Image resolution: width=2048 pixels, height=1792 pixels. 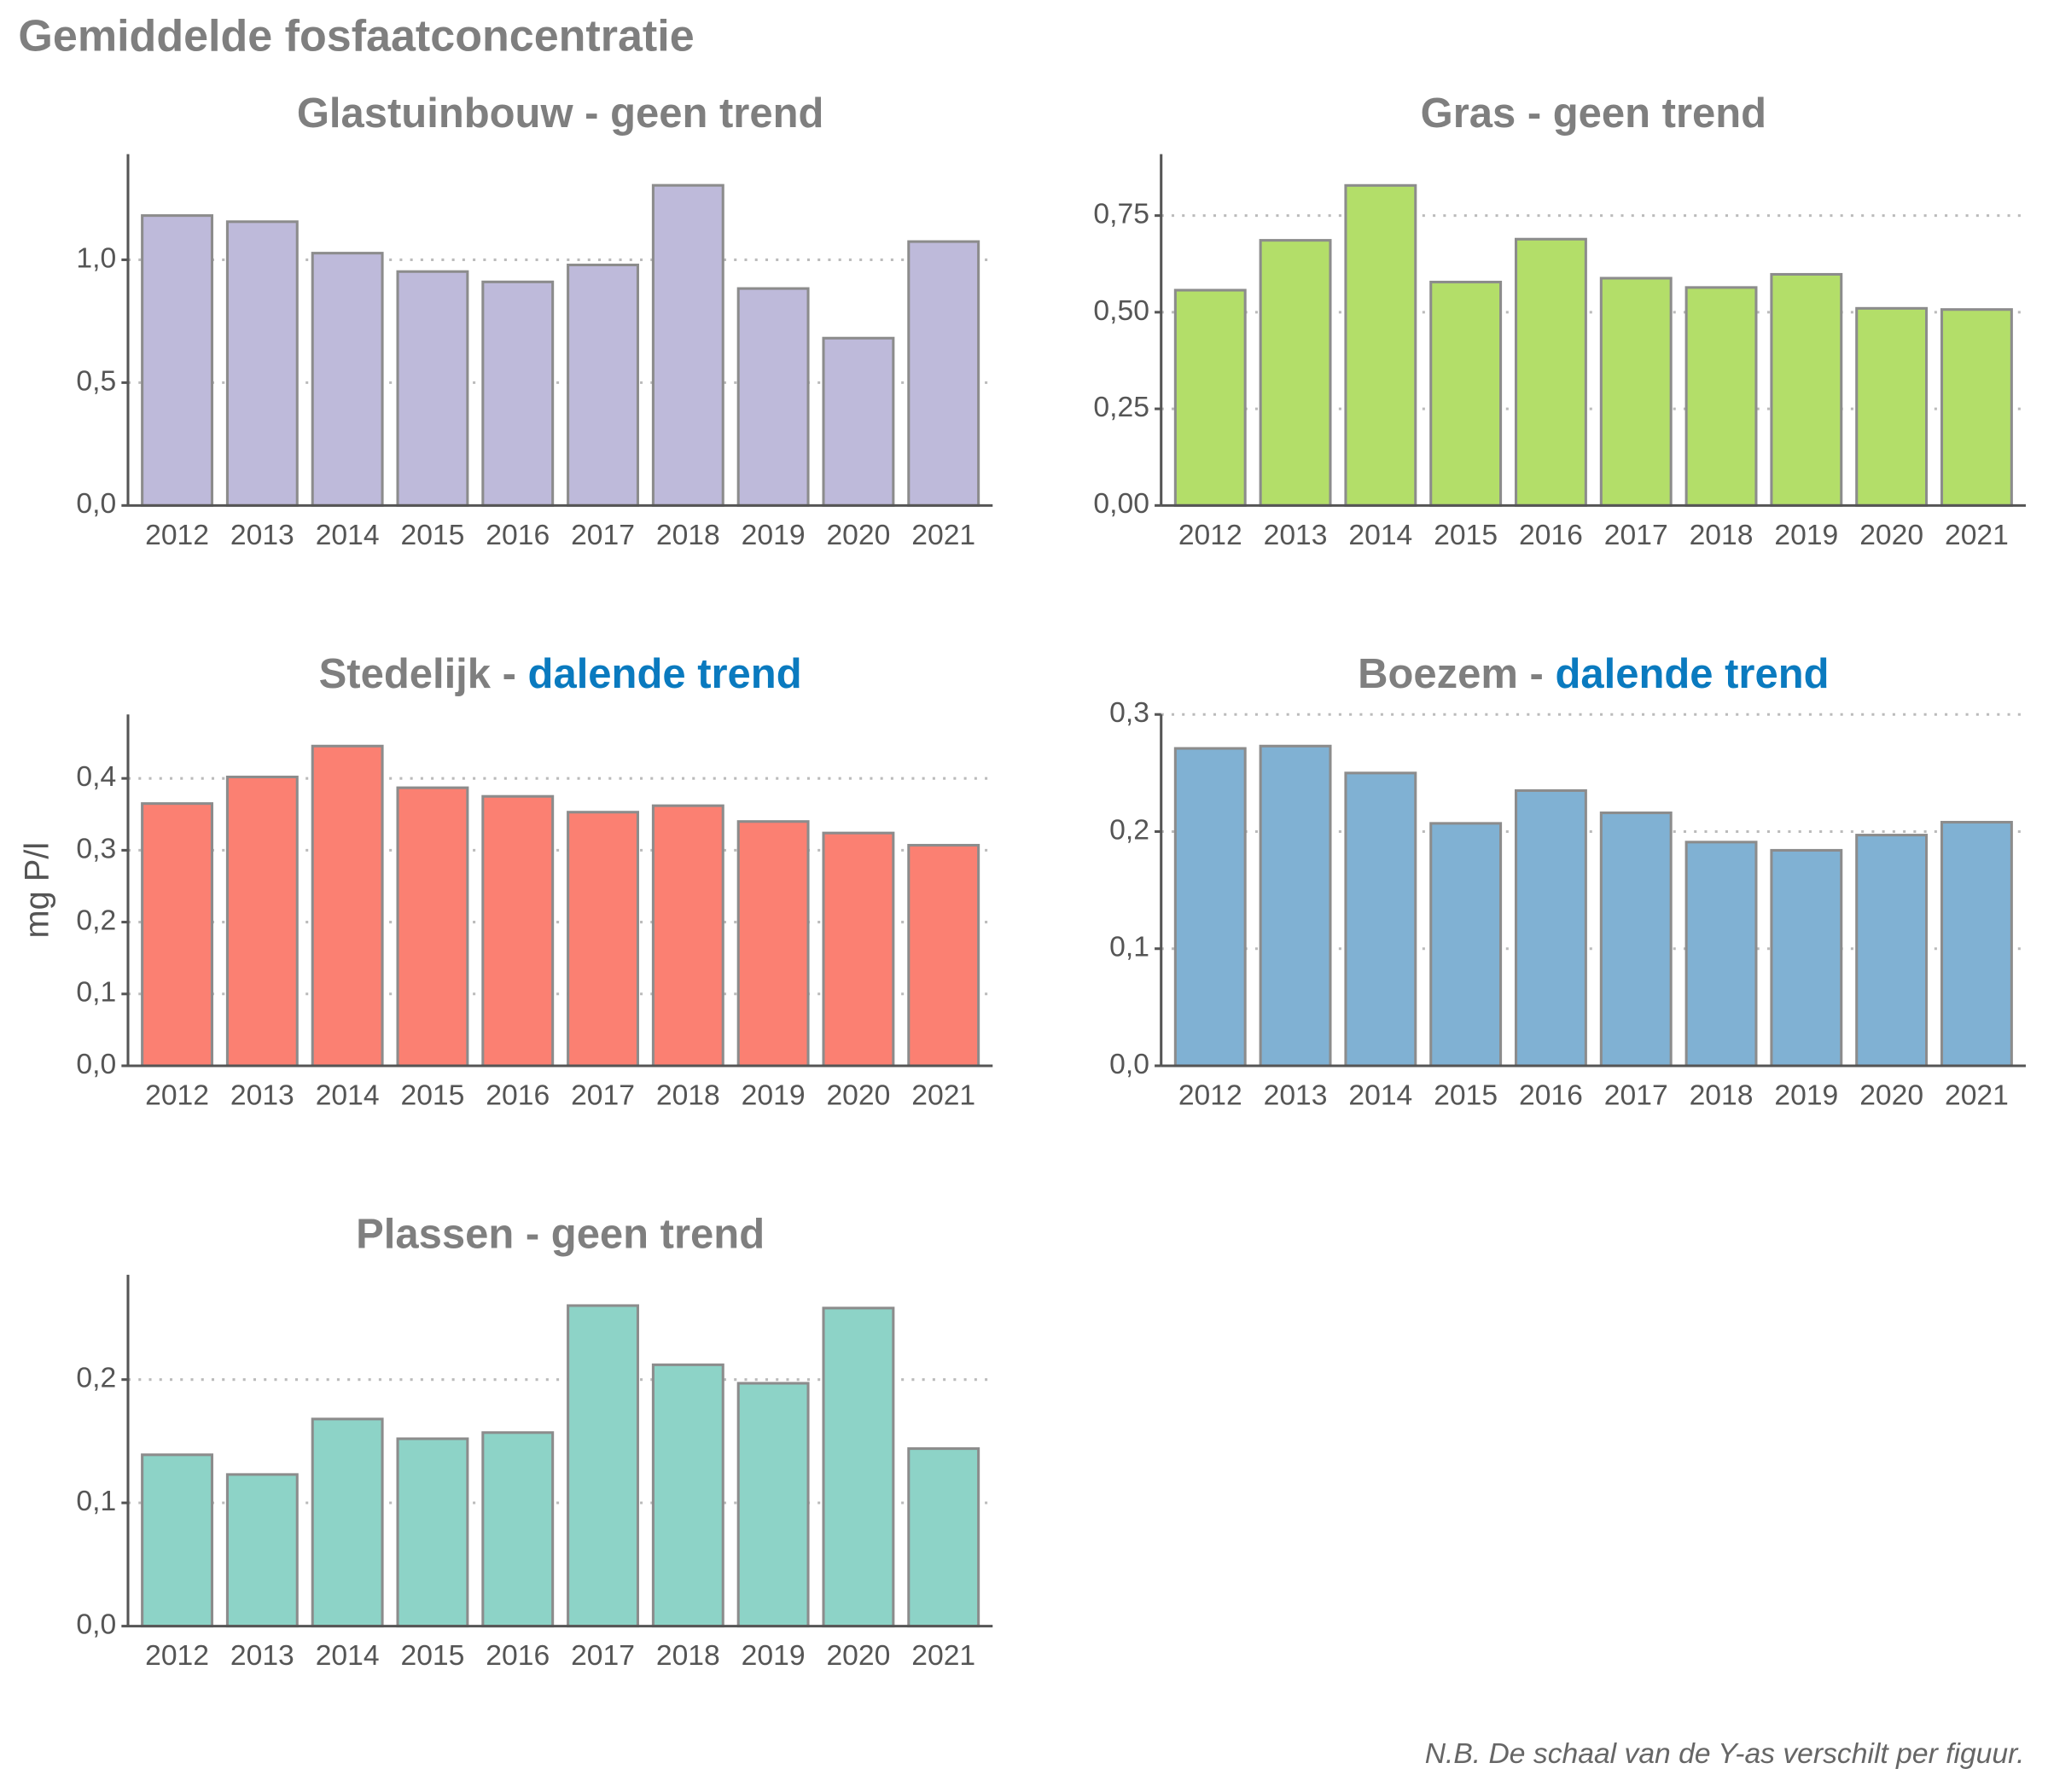 I want to click on y-tick-label: 0,75, so click(x=1121, y=214).